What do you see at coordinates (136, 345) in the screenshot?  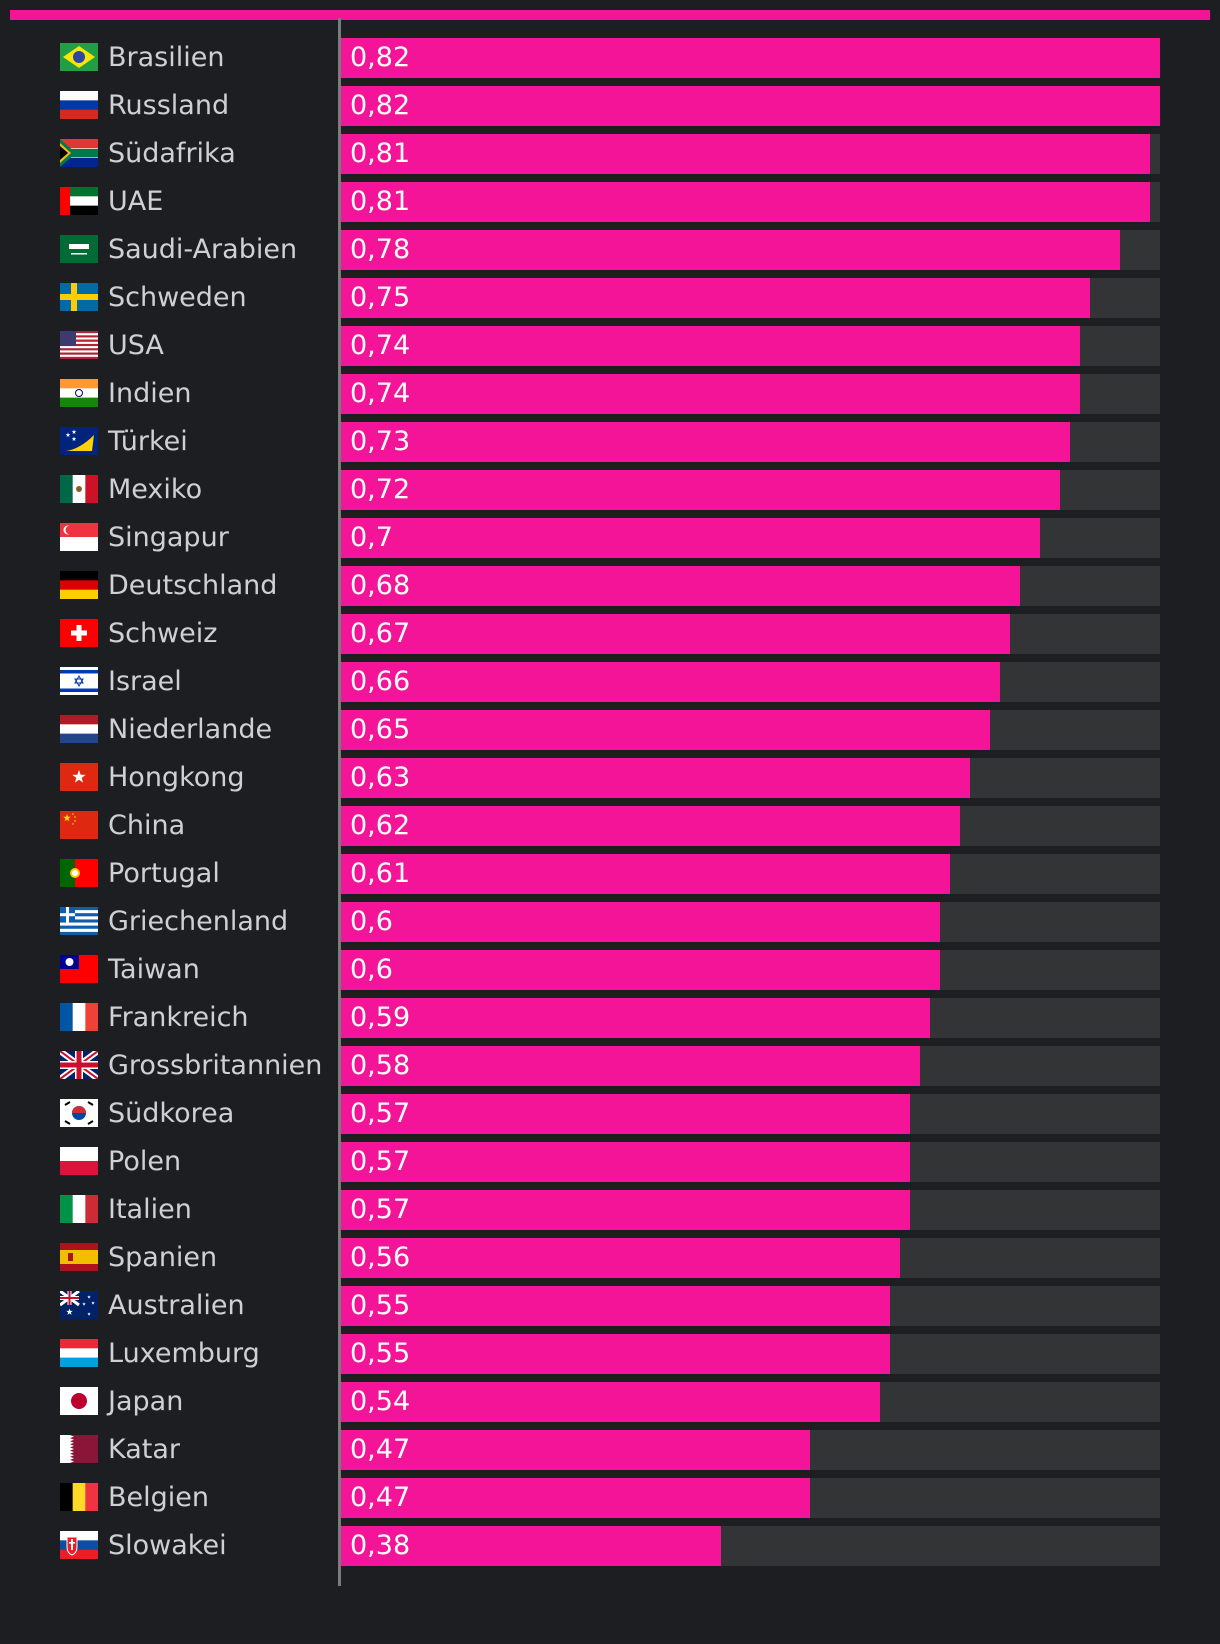 I see `category-label: USA` at bounding box center [136, 345].